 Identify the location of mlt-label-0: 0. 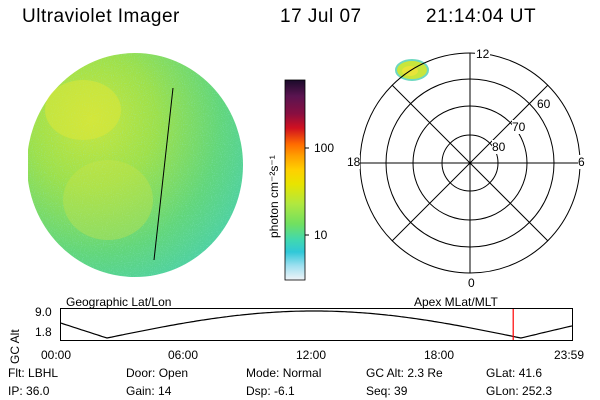
(471, 283).